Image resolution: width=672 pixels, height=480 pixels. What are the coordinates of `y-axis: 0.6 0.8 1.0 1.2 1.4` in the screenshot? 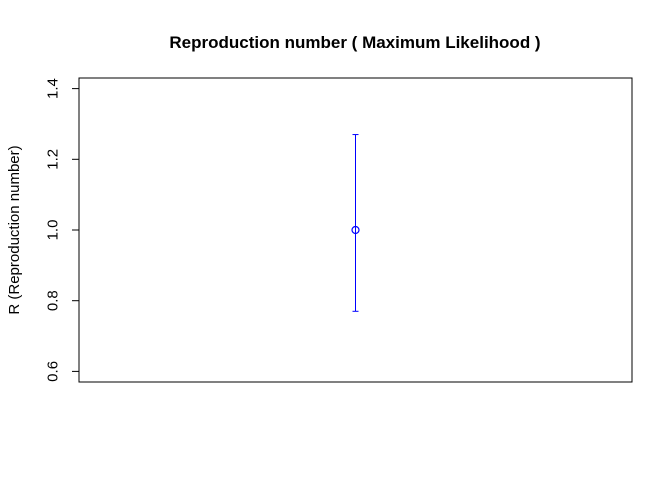 It's located at (62, 230).